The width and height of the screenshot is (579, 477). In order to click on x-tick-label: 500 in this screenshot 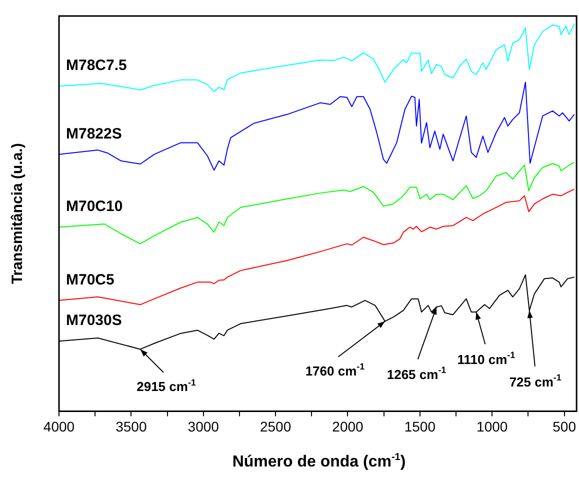, I will do `click(564, 426)`.